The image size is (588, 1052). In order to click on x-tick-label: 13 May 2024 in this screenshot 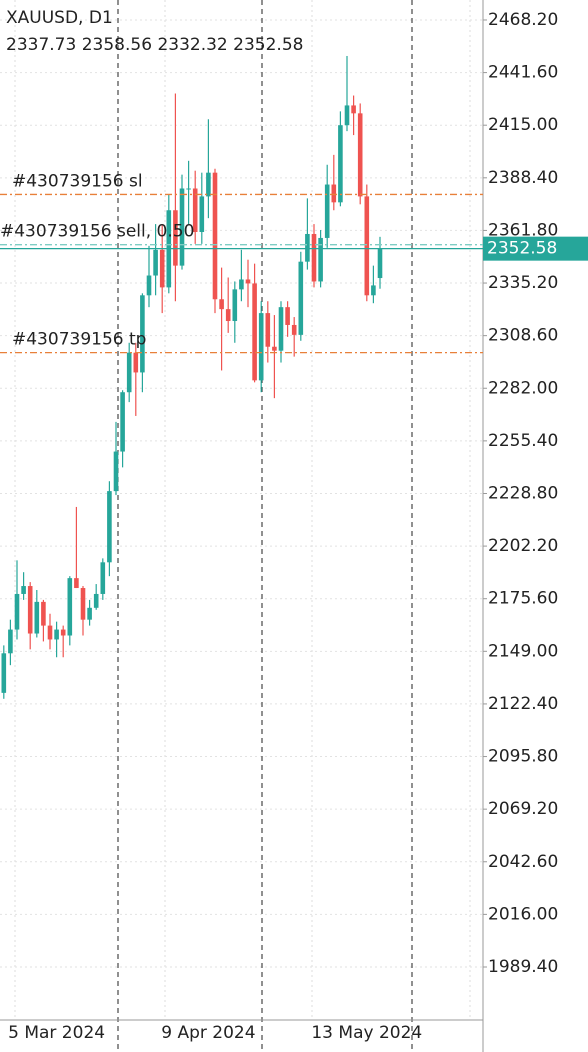, I will do `click(366, 1033)`.